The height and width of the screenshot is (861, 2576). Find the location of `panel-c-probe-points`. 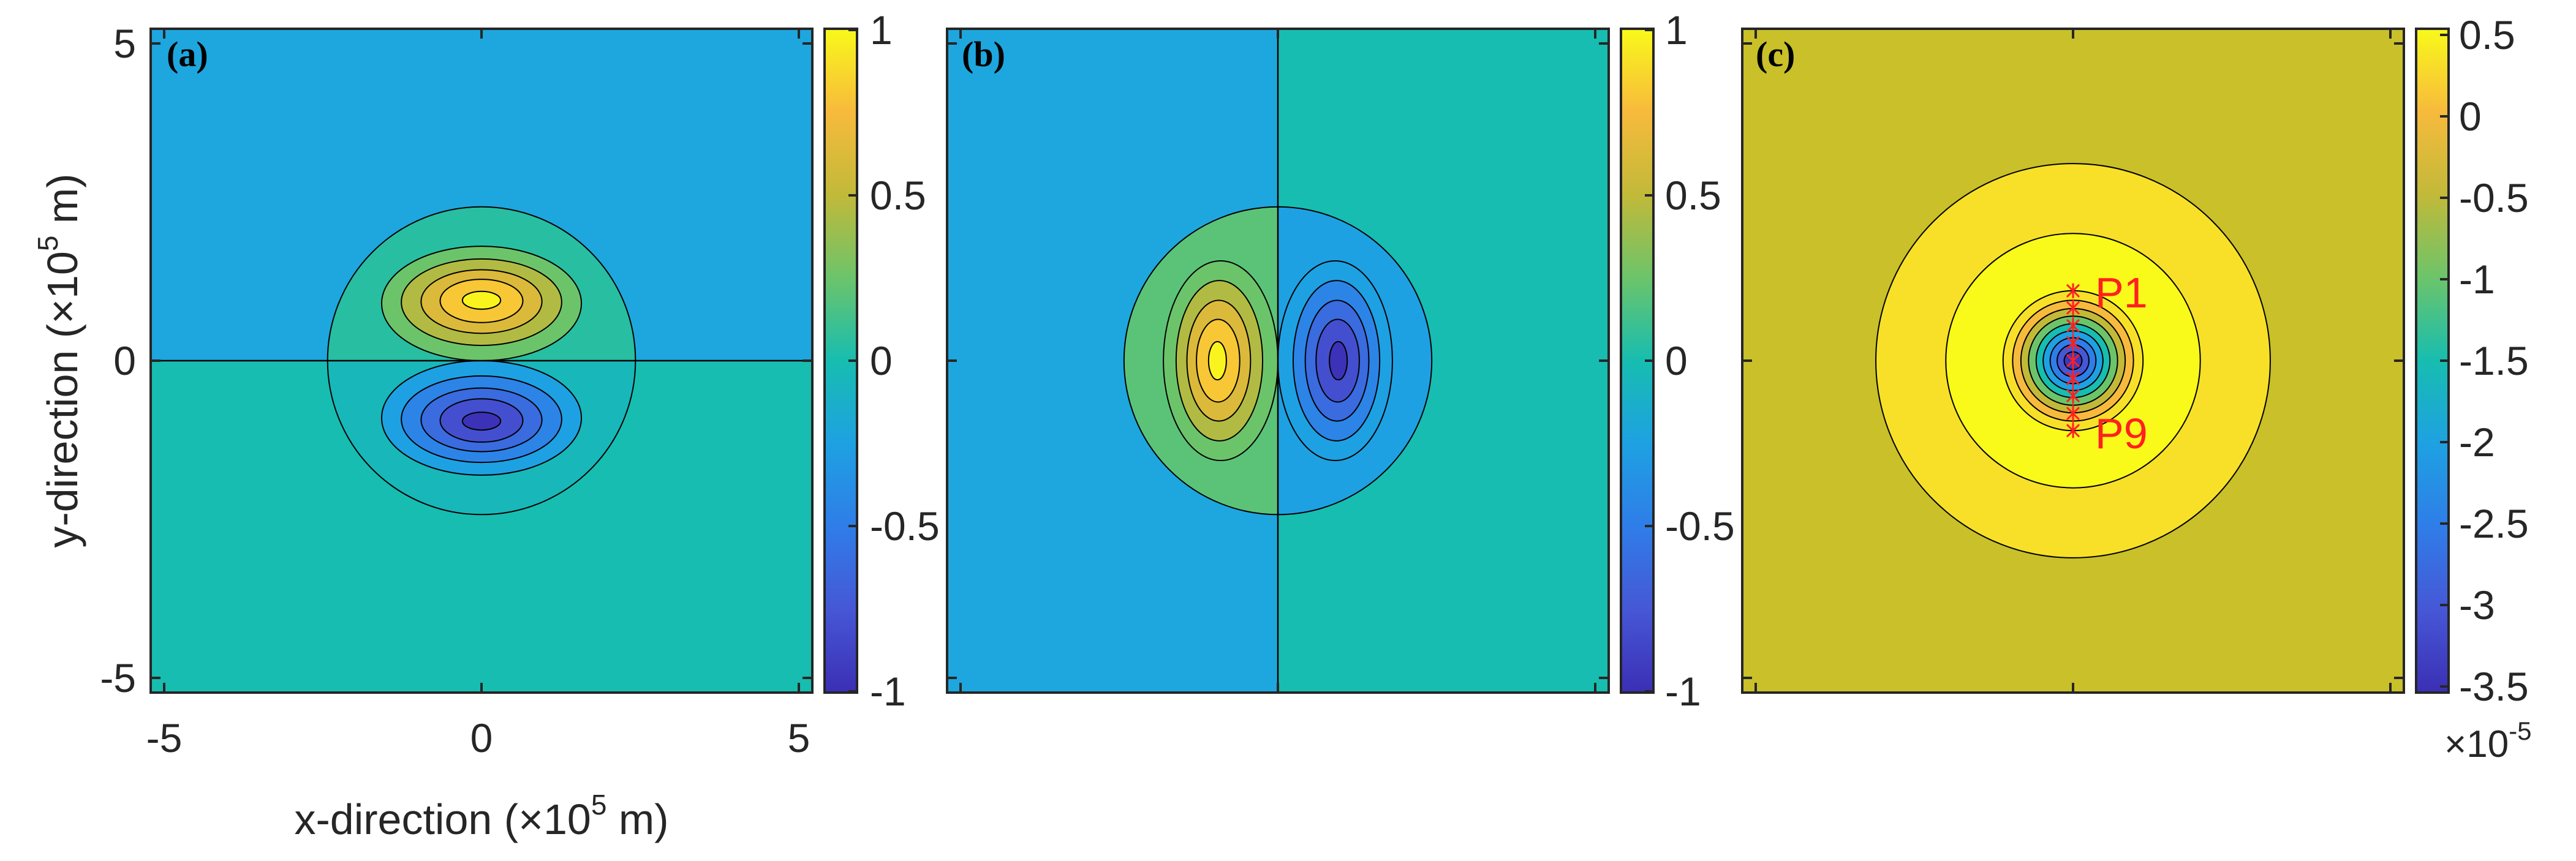

panel-c-probe-points is located at coordinates (2073, 360).